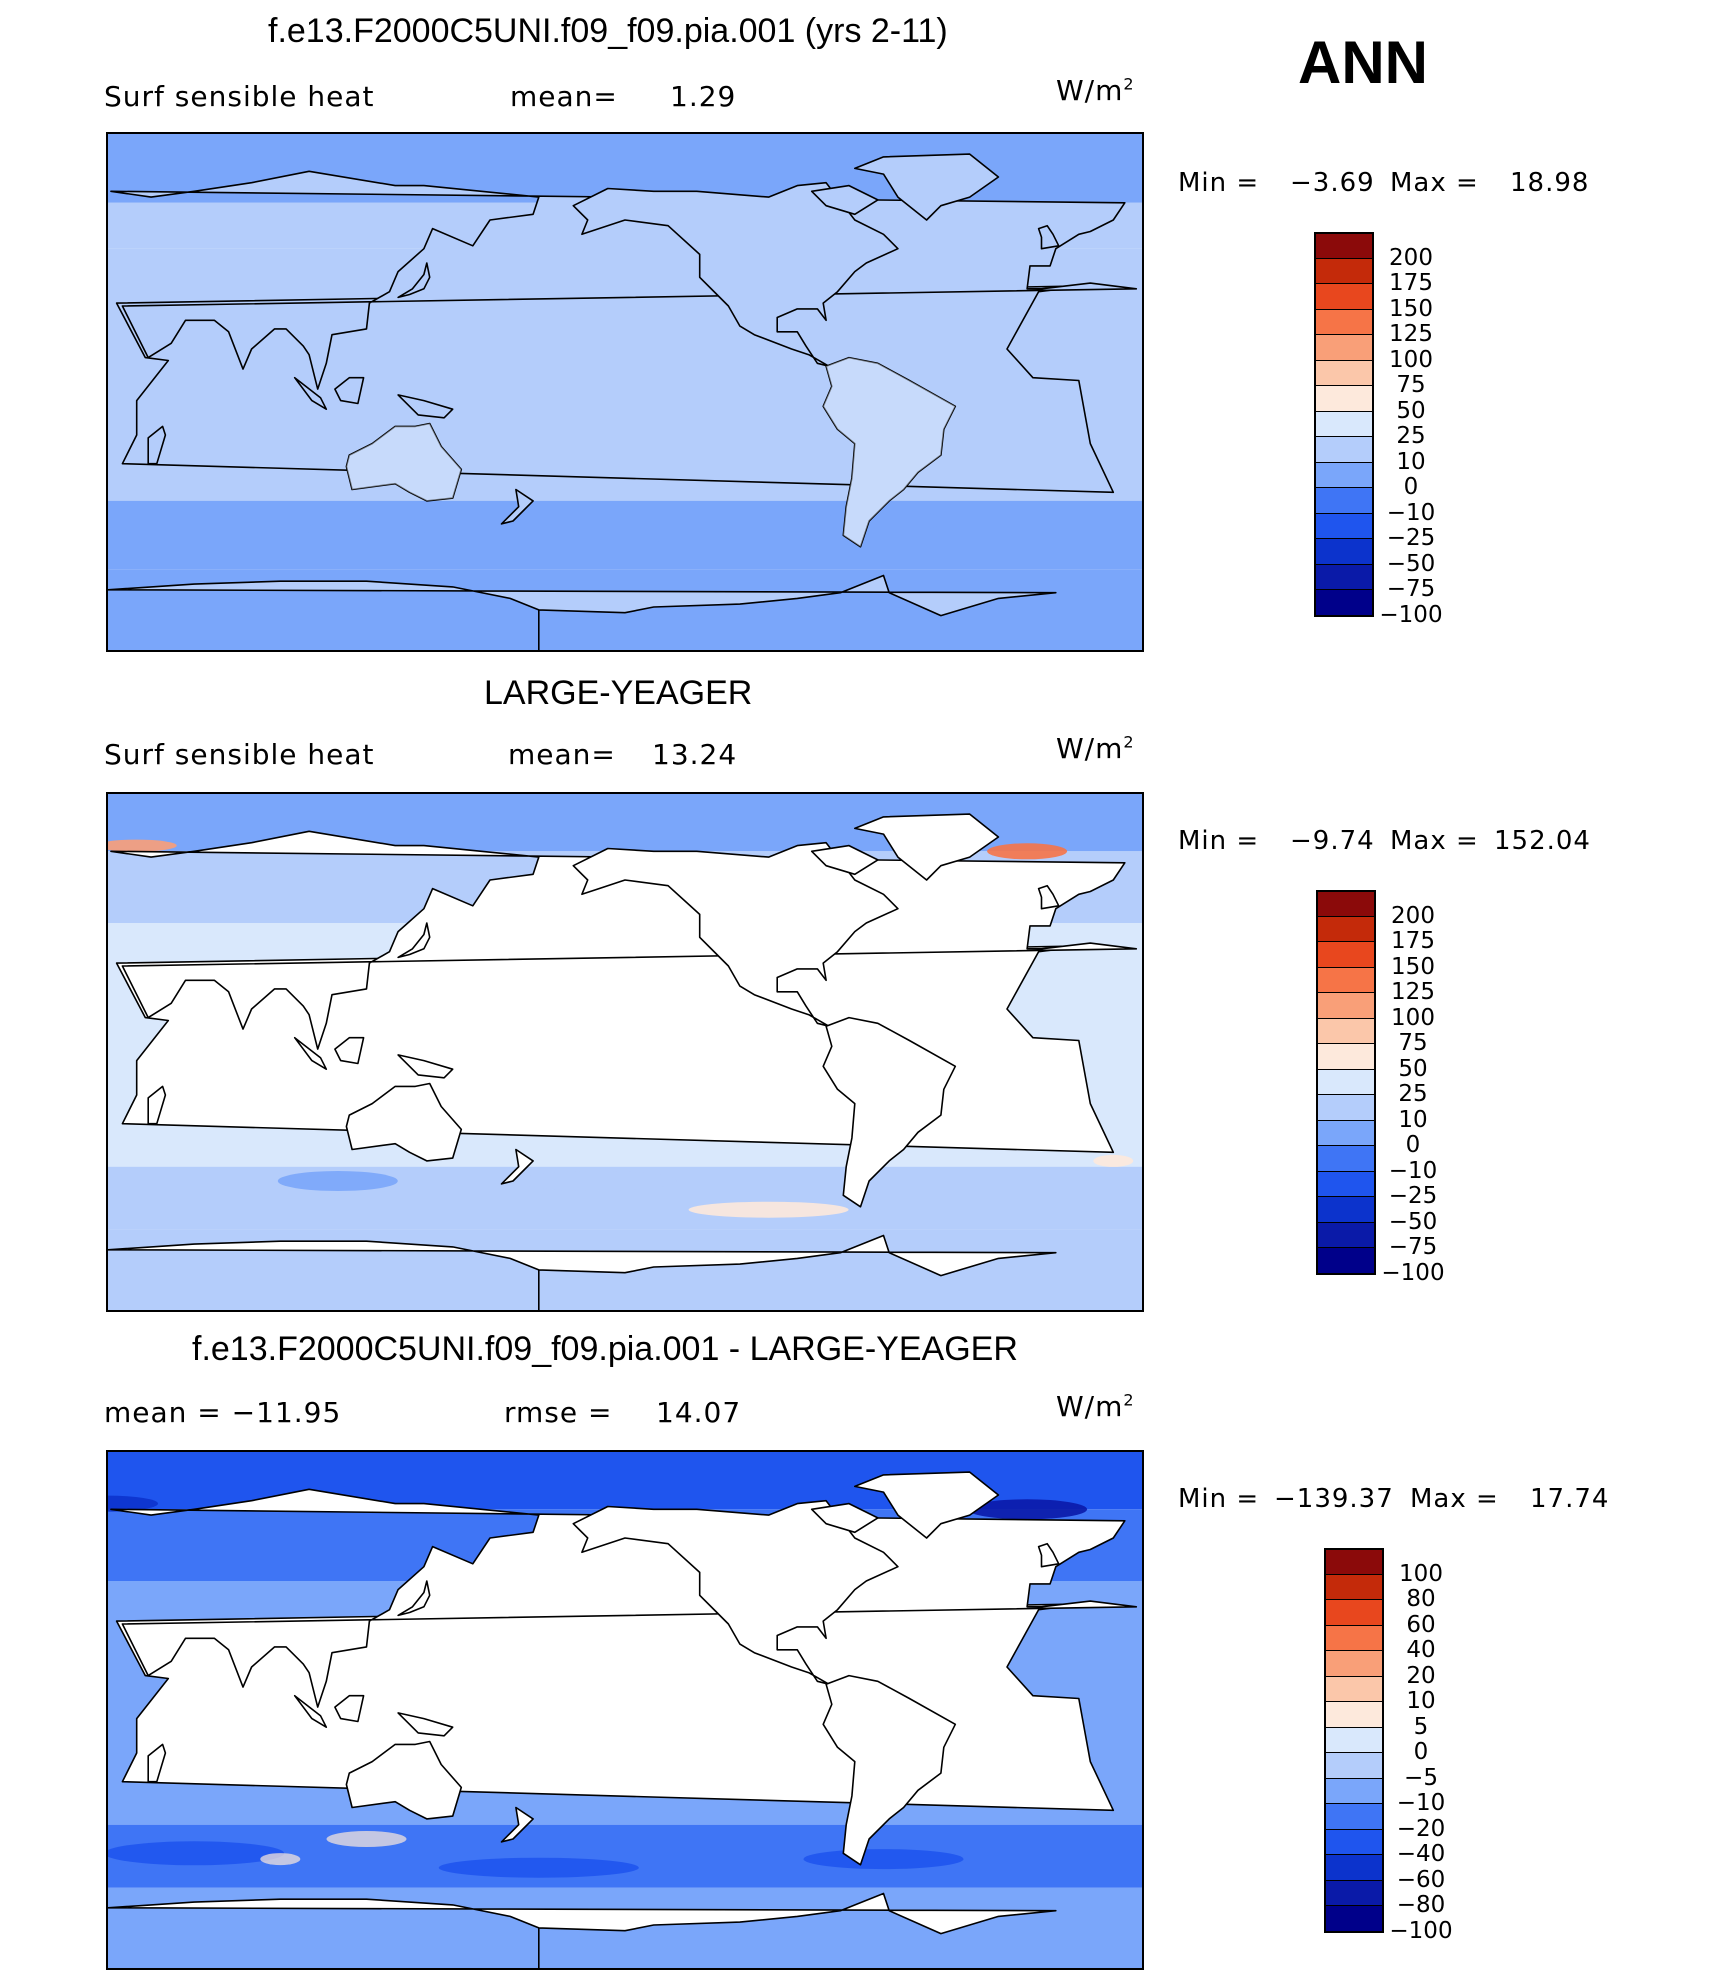 The image size is (1710, 1970). What do you see at coordinates (1095, 90) in the screenshot?
I see `panel-1-units: W/m2` at bounding box center [1095, 90].